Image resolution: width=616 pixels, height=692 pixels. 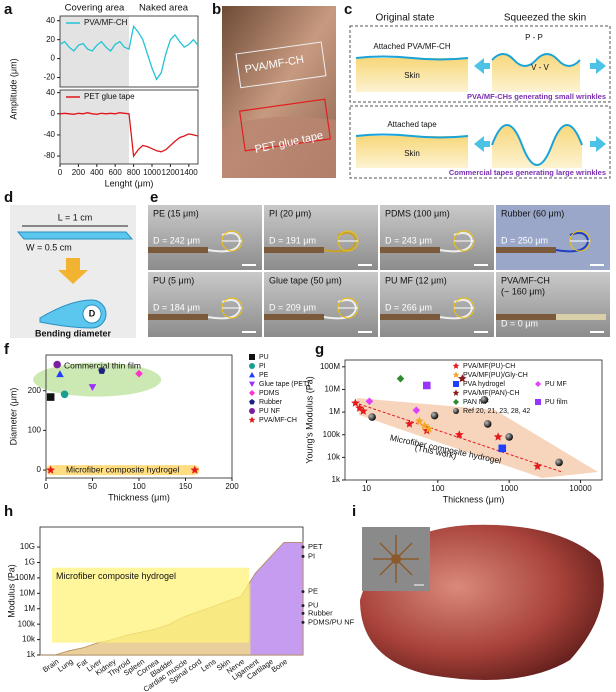 I want to click on film-line, so click(x=537, y=145).